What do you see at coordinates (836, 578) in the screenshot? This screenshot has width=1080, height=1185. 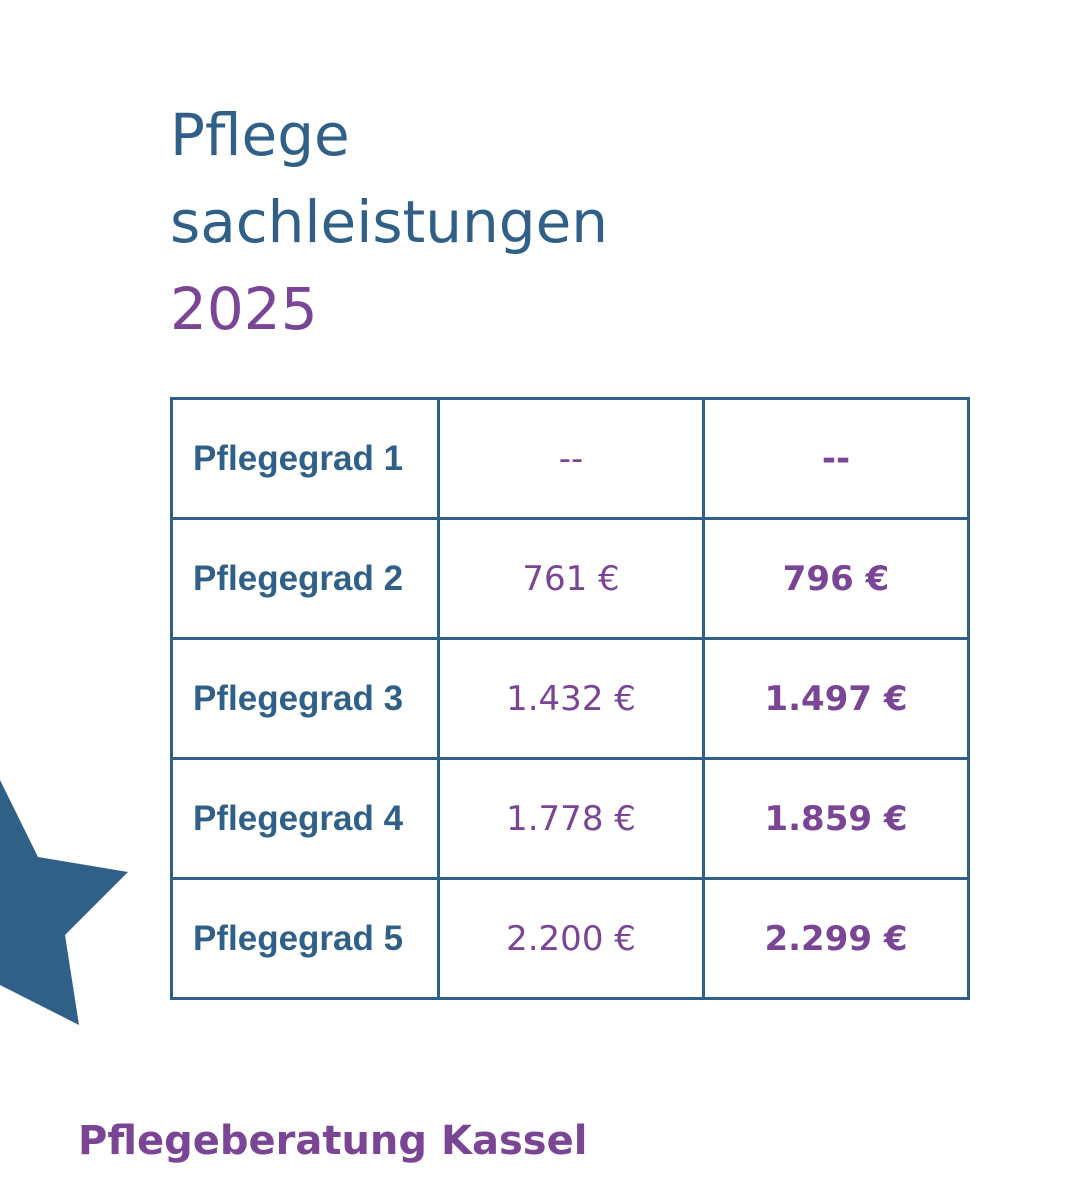 I see `amount-new-cell: 796 €` at bounding box center [836, 578].